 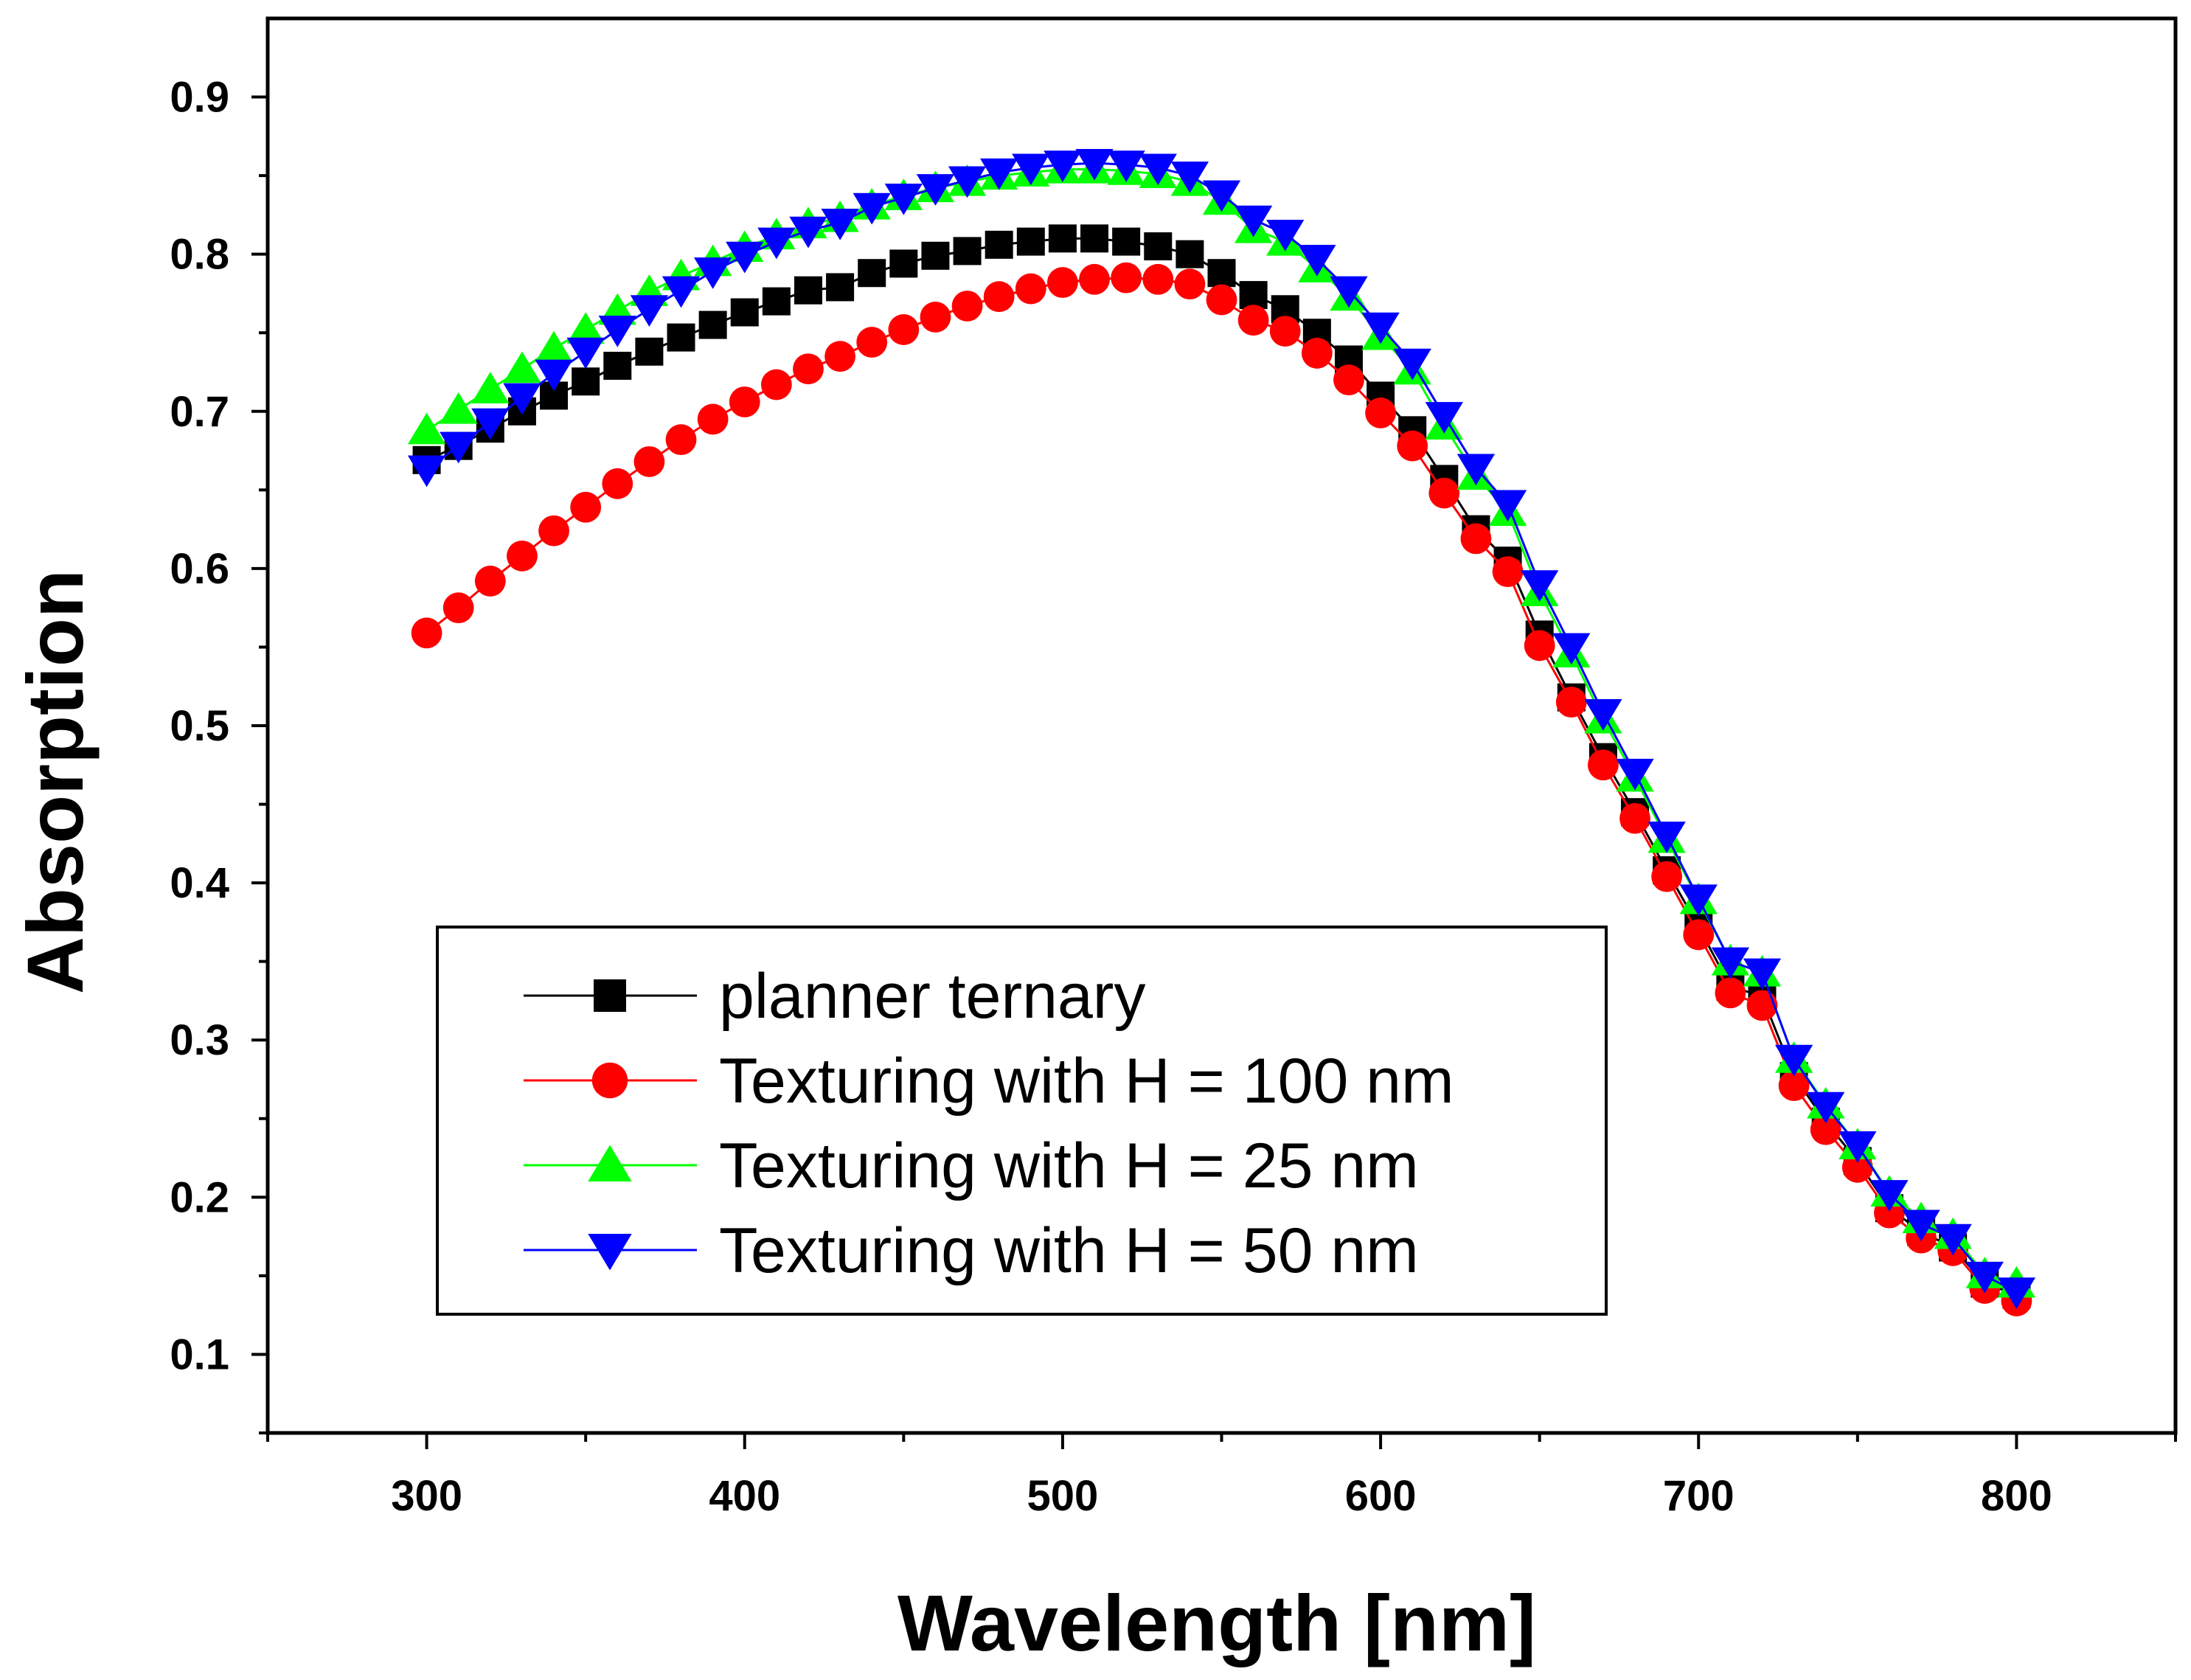 I want to click on x-tick-label: 500, so click(x=1063, y=1496).